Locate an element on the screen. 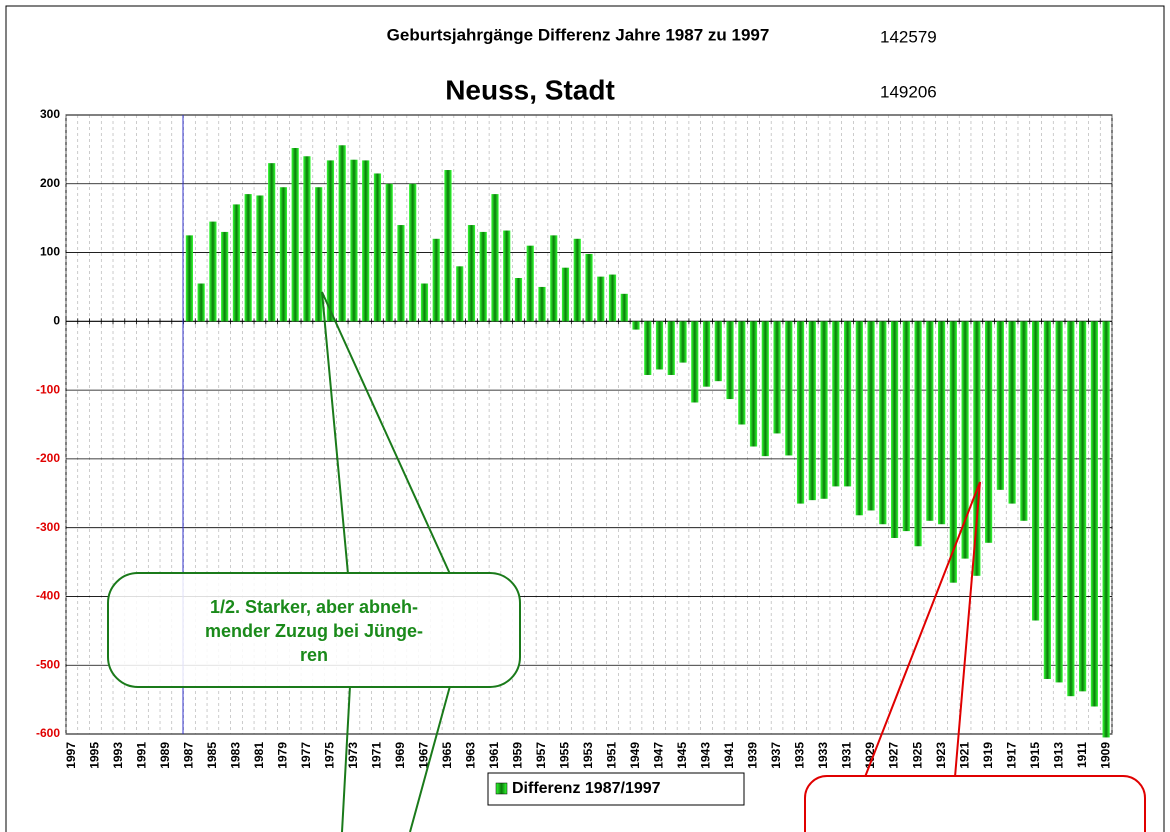 Image resolution: width=1170 pixels, height=832 pixels. chart-subtitle: Neuss, Stadt is located at coordinates (530, 89).